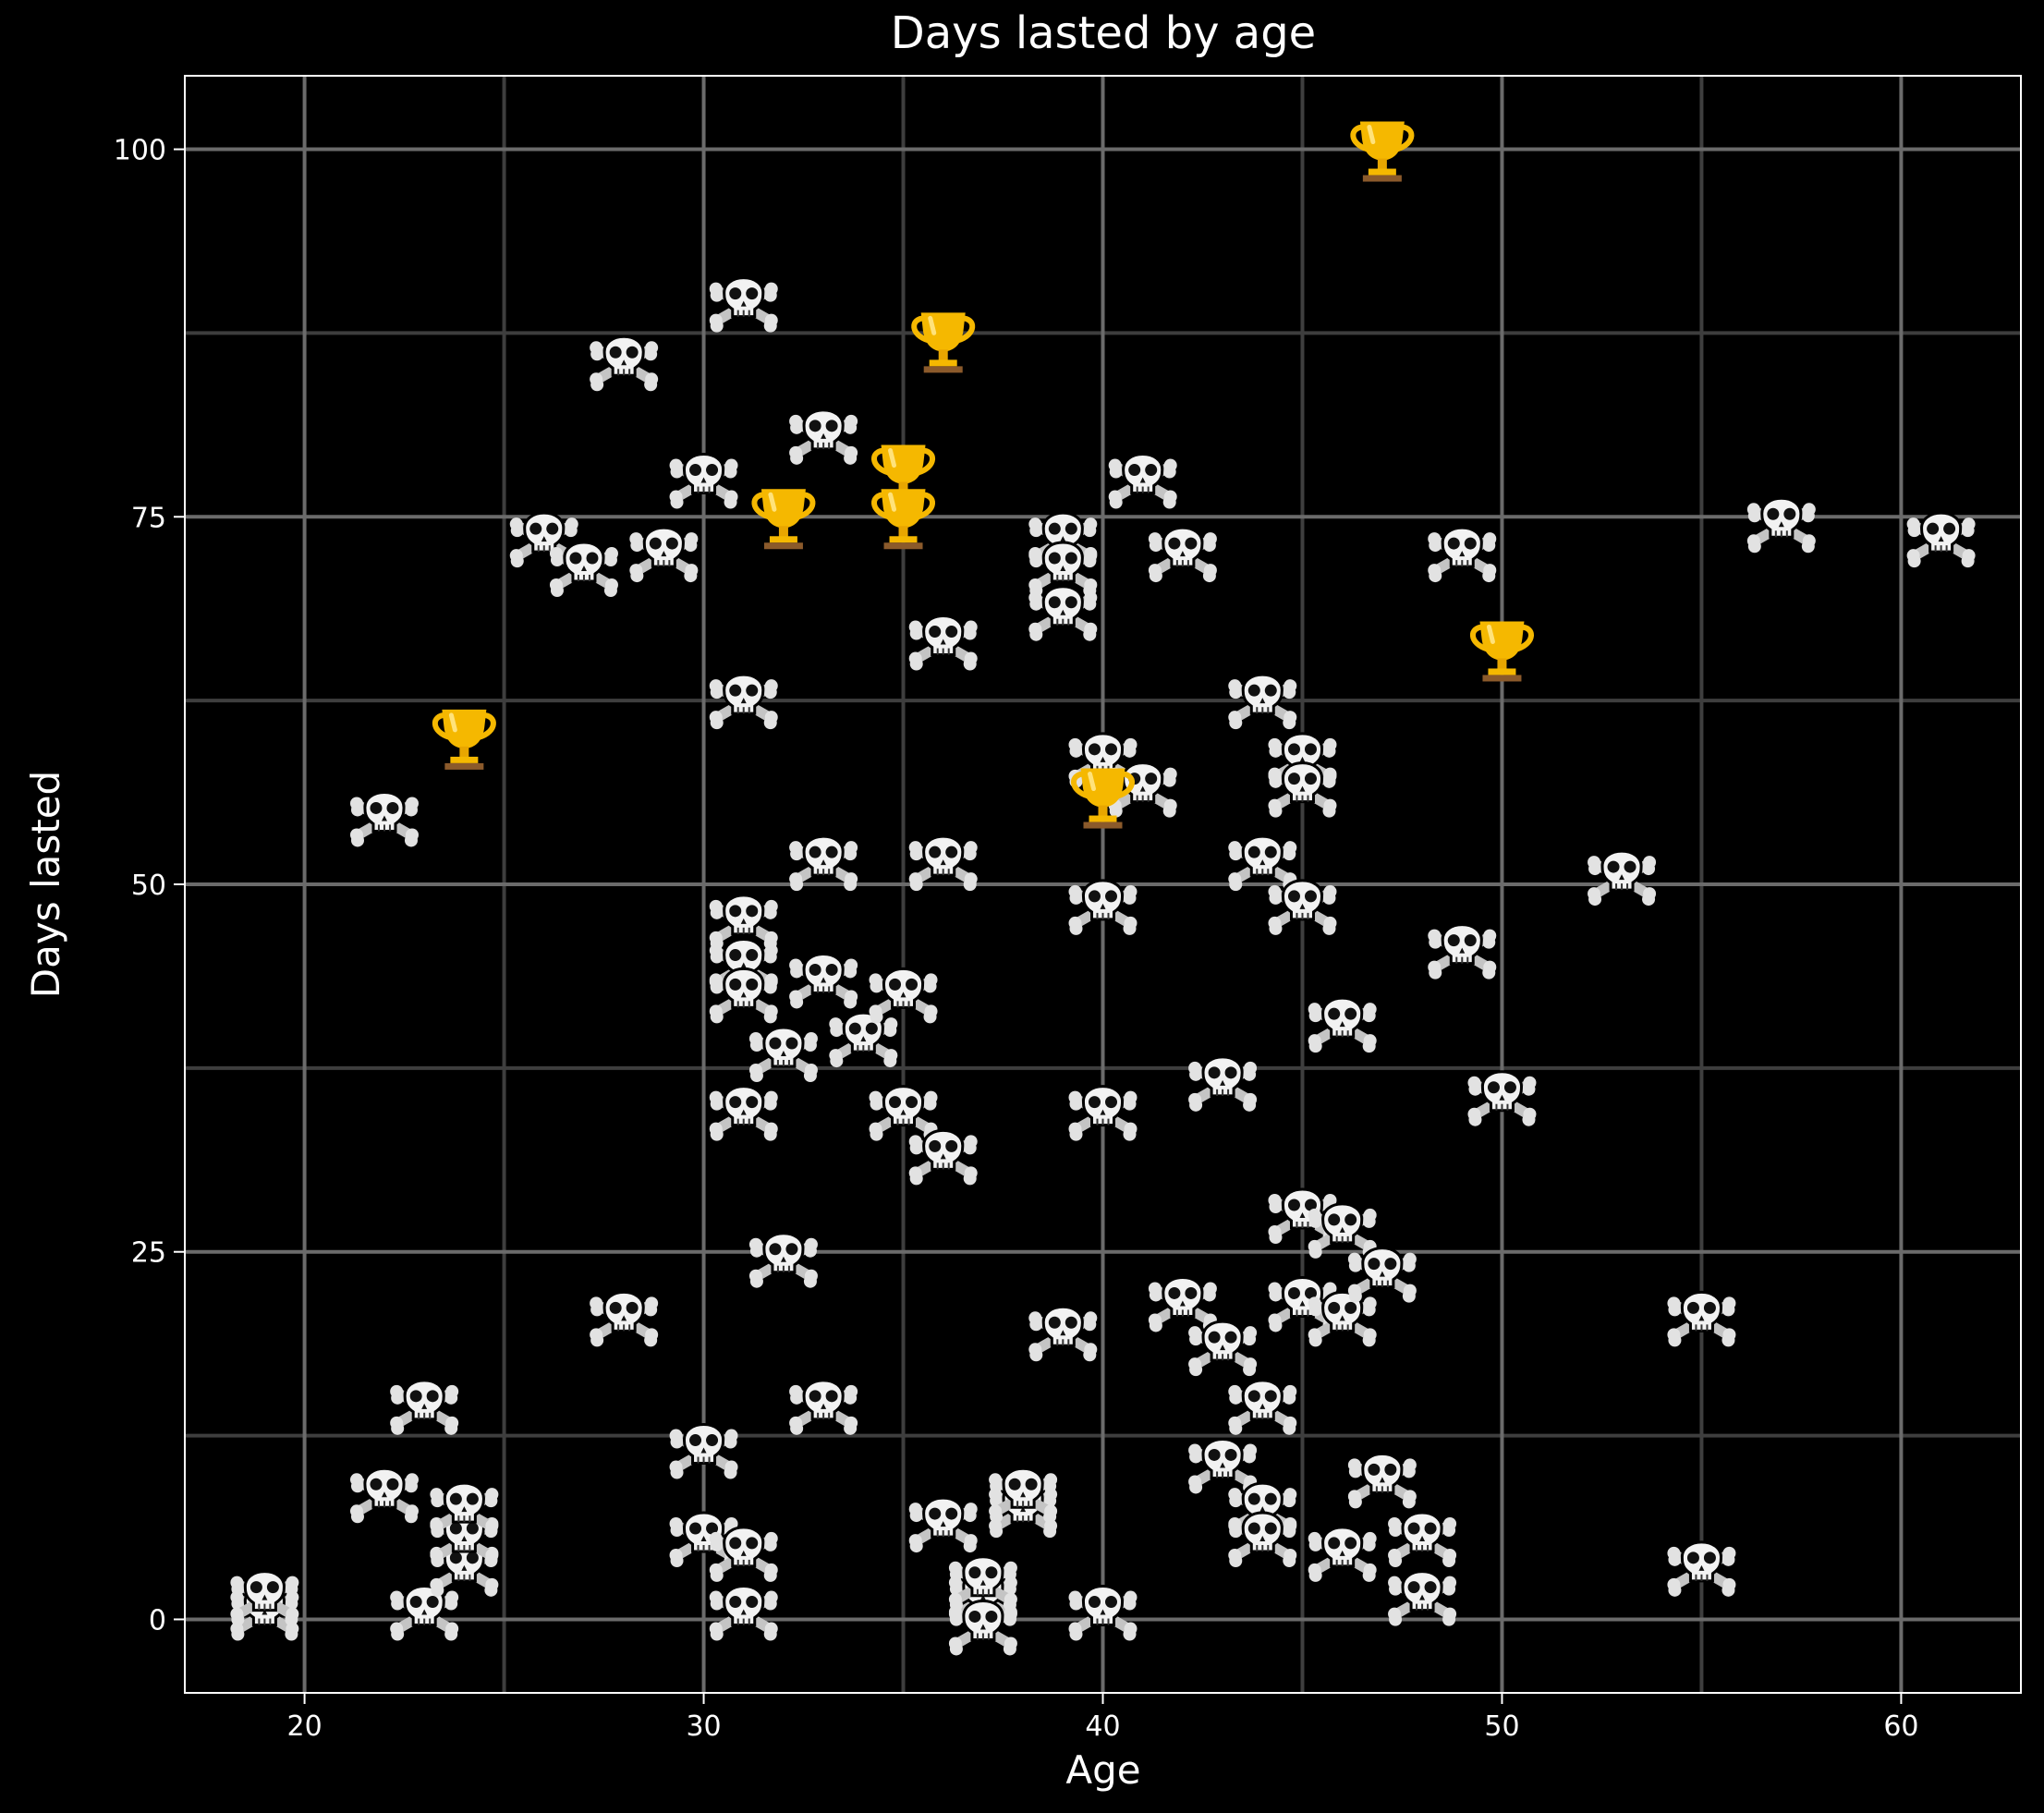 This screenshot has width=2044, height=1813. Describe the element at coordinates (158, 1620) in the screenshot. I see `y-tick-label: 0` at that location.